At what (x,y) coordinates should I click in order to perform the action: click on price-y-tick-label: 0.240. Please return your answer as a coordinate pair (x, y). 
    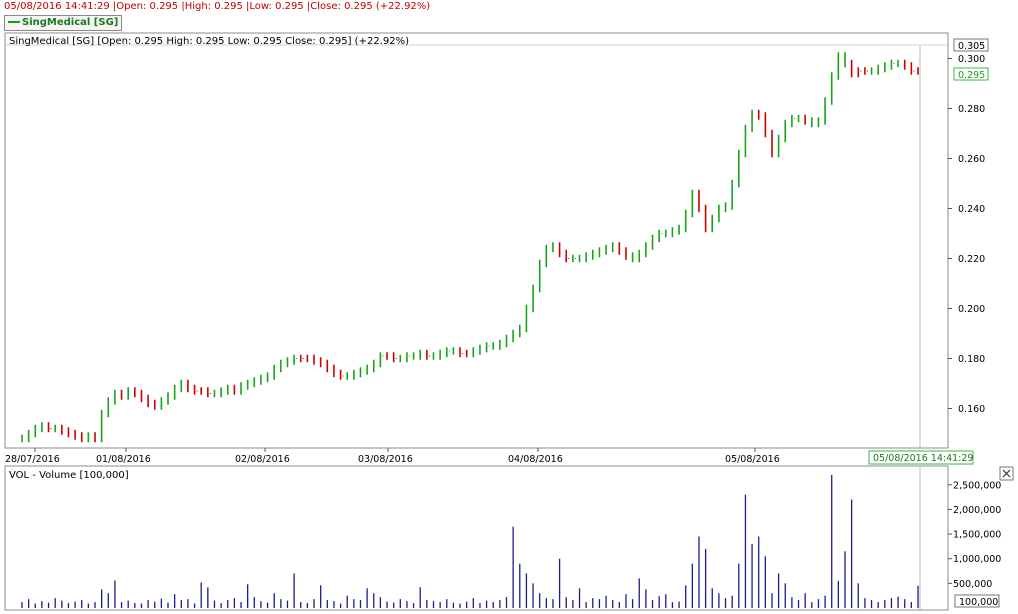
    Looking at the image, I should click on (971, 209).